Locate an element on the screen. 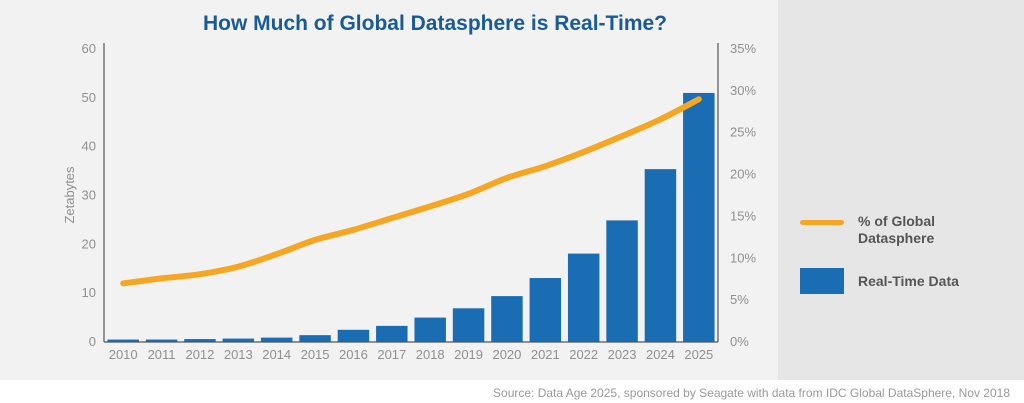  x-tick-label: 2024 is located at coordinates (660, 354).